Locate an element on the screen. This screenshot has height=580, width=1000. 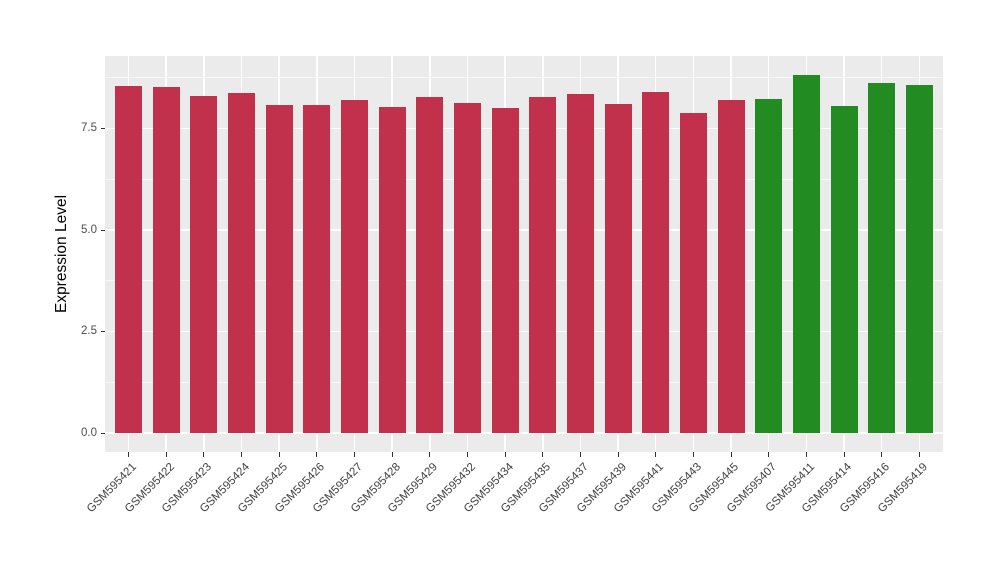
y-tick-label: 5.0 is located at coordinates (89, 229).